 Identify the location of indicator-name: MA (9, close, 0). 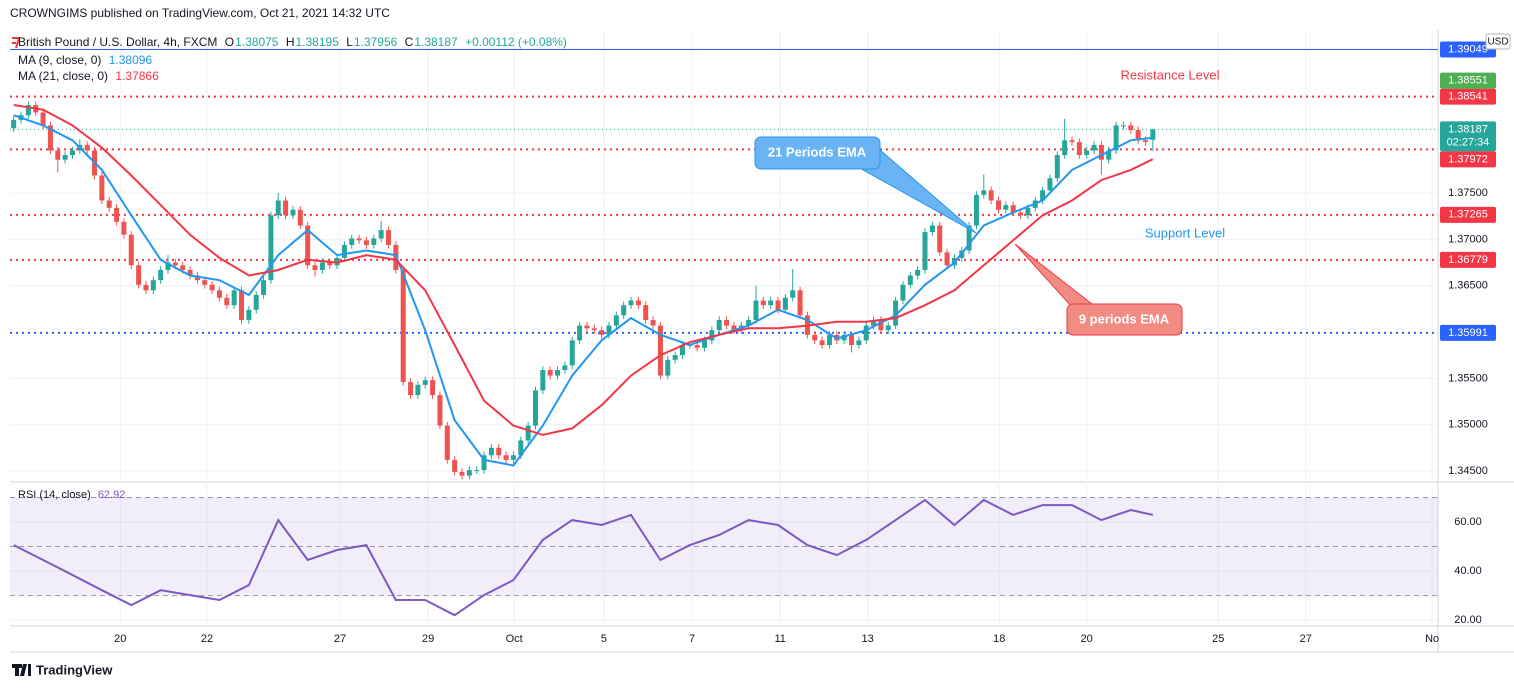
(60, 60).